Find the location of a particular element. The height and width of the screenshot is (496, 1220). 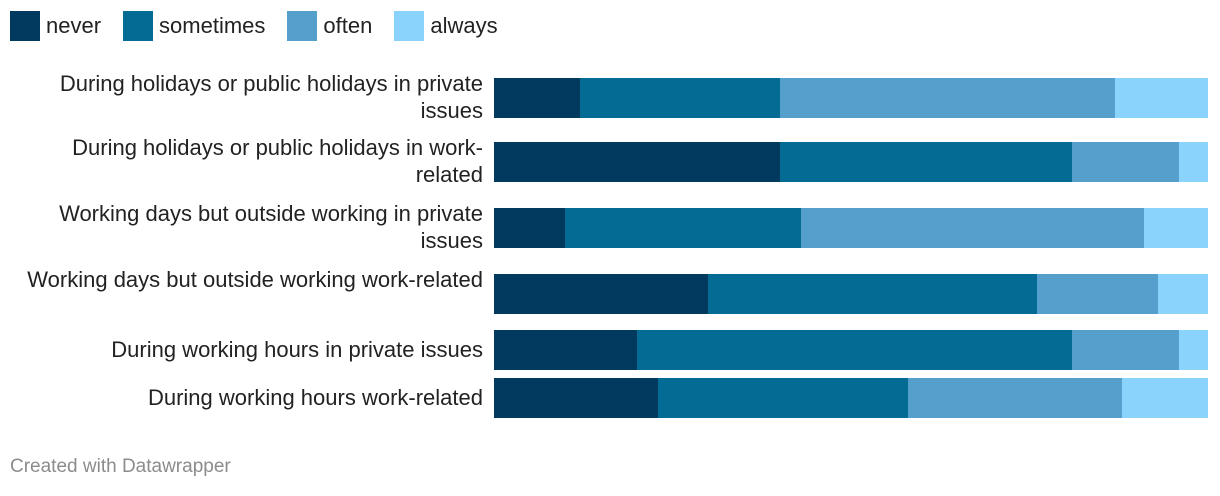

legend-label-sometimes: sometimes is located at coordinates (212, 25).